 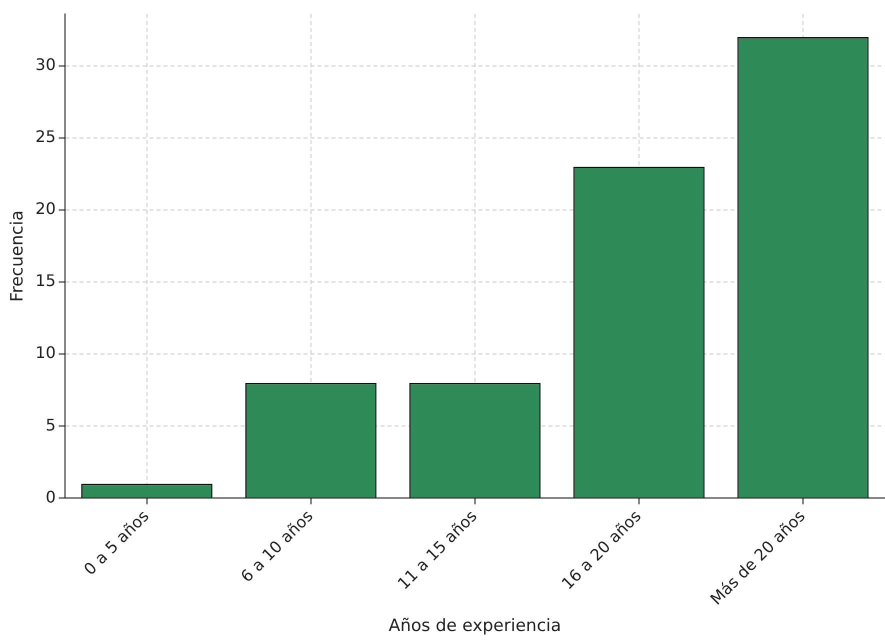 I want to click on y-tick-label: 0, so click(x=51, y=496).